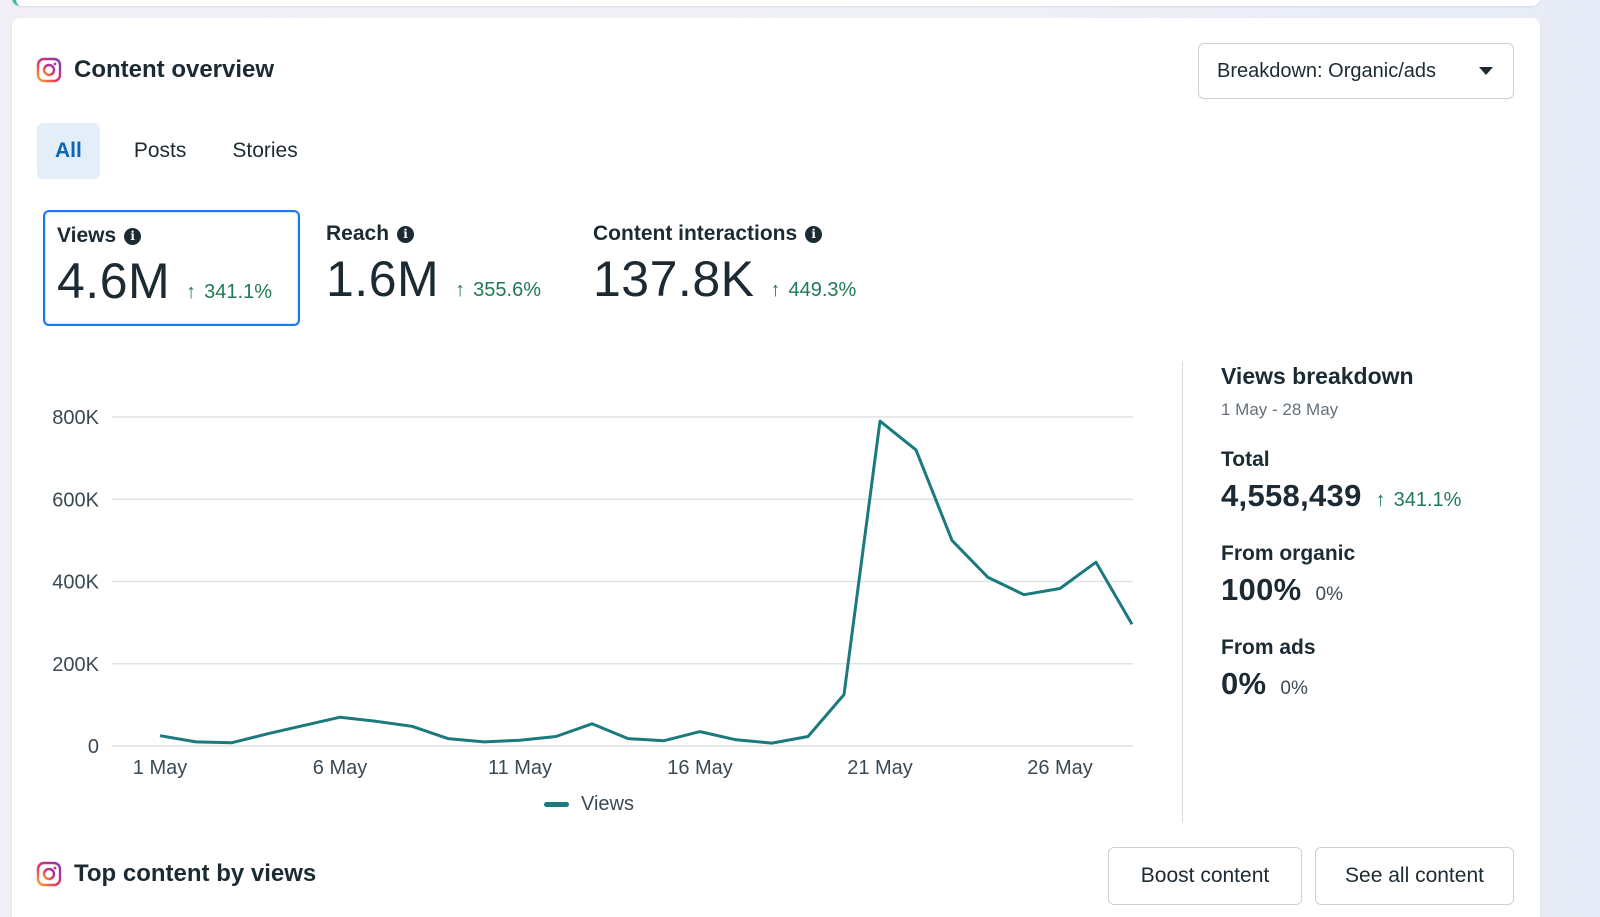 Image resolution: width=1600 pixels, height=917 pixels. What do you see at coordinates (1060, 768) in the screenshot?
I see `x-tick-label: 26 May` at bounding box center [1060, 768].